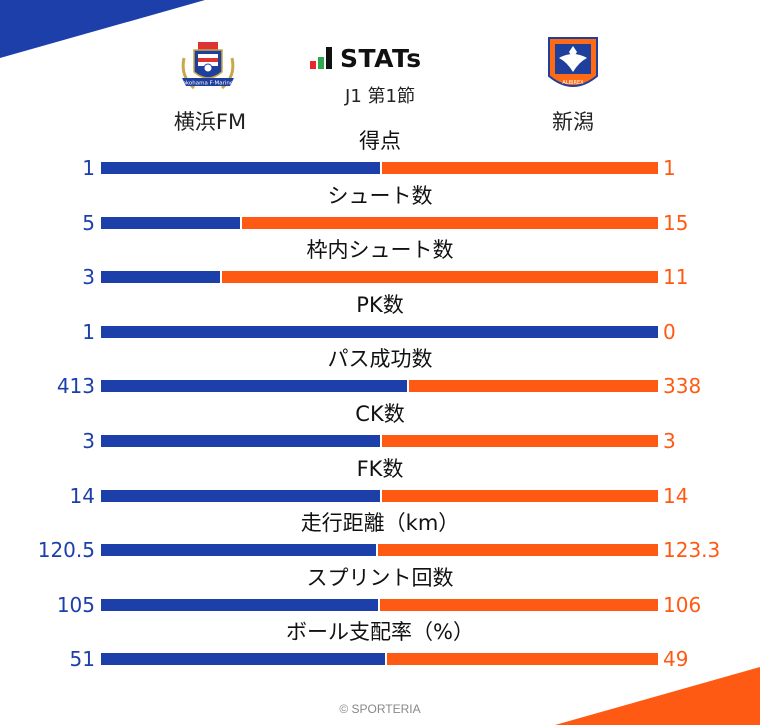 The height and width of the screenshot is (725, 760). Describe the element at coordinates (75, 386) in the screenshot. I see `home-value: 413` at that location.